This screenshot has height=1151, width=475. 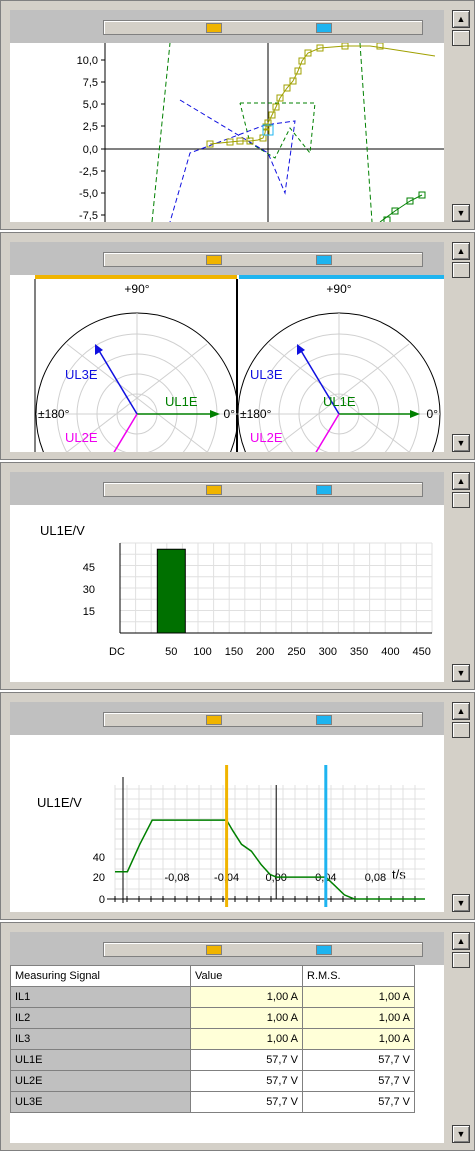 I want to click on polar-left-left-label: ±180°, so click(x=54, y=414).